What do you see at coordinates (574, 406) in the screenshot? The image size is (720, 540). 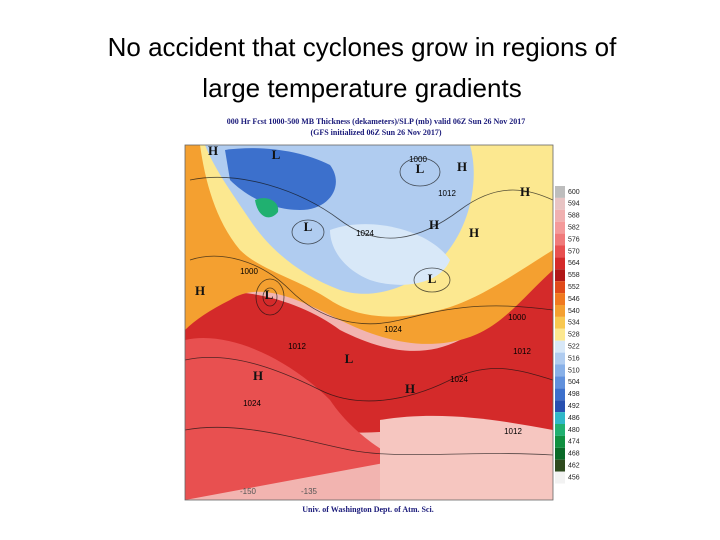 I see `colorbar-label: 492` at bounding box center [574, 406].